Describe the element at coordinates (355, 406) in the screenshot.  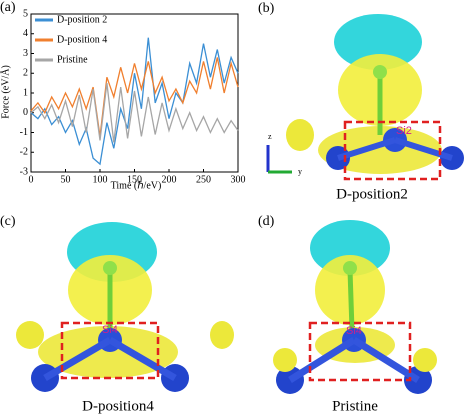
I see `caption: Pristine` at that location.